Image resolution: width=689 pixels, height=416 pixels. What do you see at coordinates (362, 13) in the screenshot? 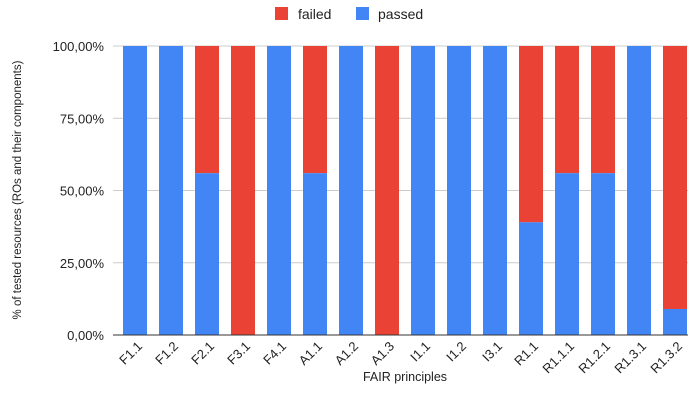
I see `legend-swatch-passed` at bounding box center [362, 13].